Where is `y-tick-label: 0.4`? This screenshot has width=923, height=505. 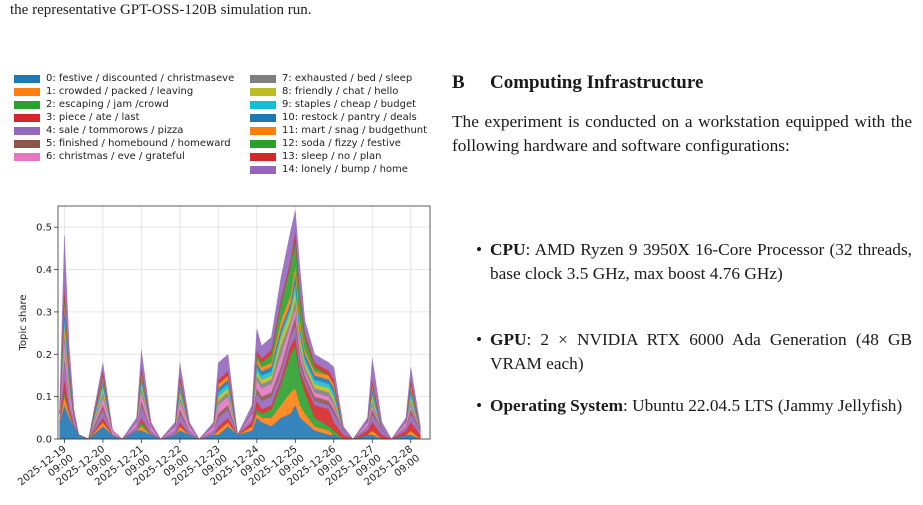 y-tick-label: 0.4 is located at coordinates (44, 270).